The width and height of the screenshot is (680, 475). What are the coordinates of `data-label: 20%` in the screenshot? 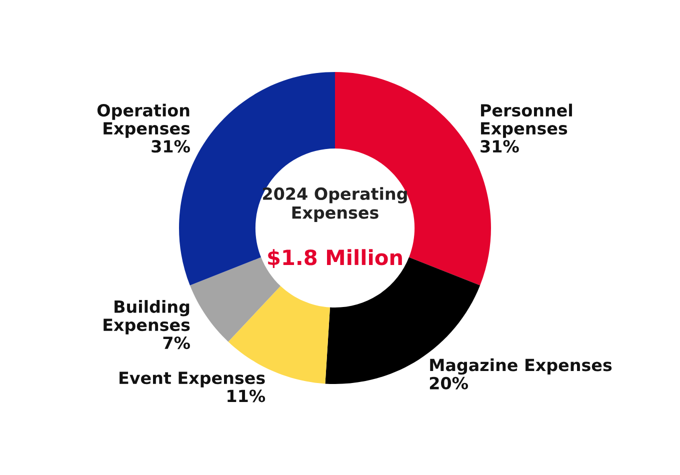 It's located at (449, 383).